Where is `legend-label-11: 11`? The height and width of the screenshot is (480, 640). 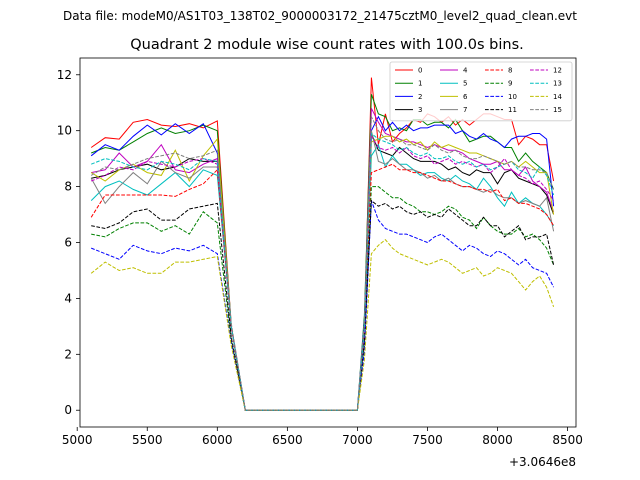 legend-label-11: 11 is located at coordinates (512, 110).